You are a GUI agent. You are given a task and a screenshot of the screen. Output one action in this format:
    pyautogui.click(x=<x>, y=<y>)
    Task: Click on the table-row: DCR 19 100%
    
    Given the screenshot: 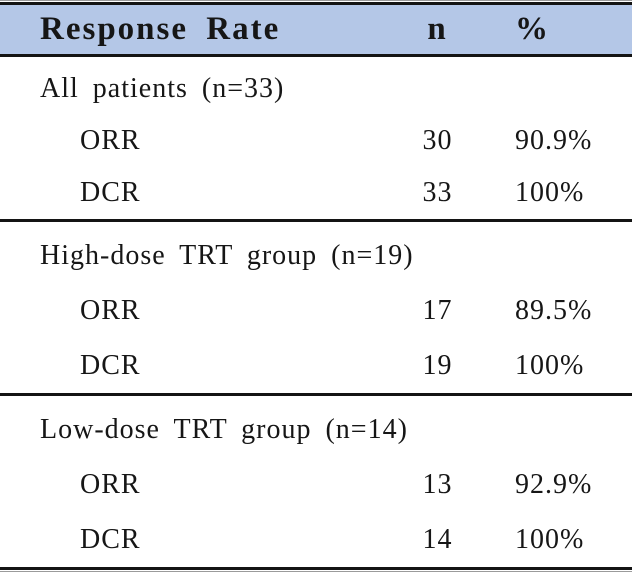 What is the action you would take?
    pyautogui.click(x=316, y=365)
    